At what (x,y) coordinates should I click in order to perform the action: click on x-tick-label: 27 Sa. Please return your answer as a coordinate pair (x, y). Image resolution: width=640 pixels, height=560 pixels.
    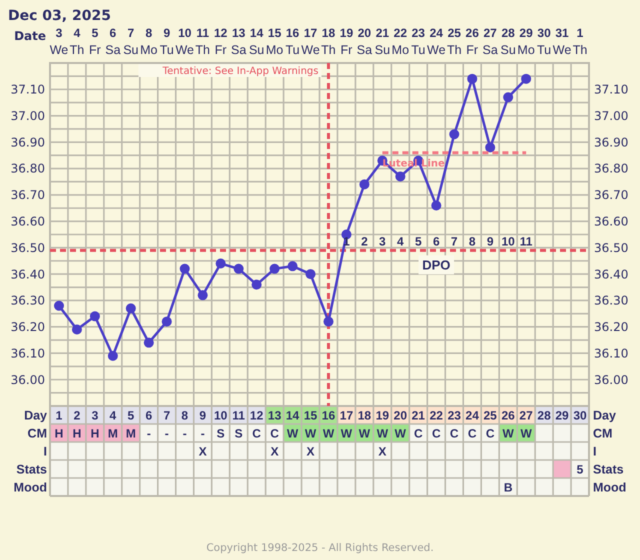
    Looking at the image, I should click on (490, 41).